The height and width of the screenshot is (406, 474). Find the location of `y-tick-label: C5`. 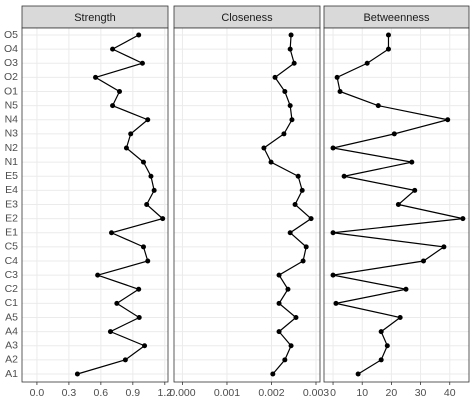

y-tick-label: C5 is located at coordinates (12, 247).